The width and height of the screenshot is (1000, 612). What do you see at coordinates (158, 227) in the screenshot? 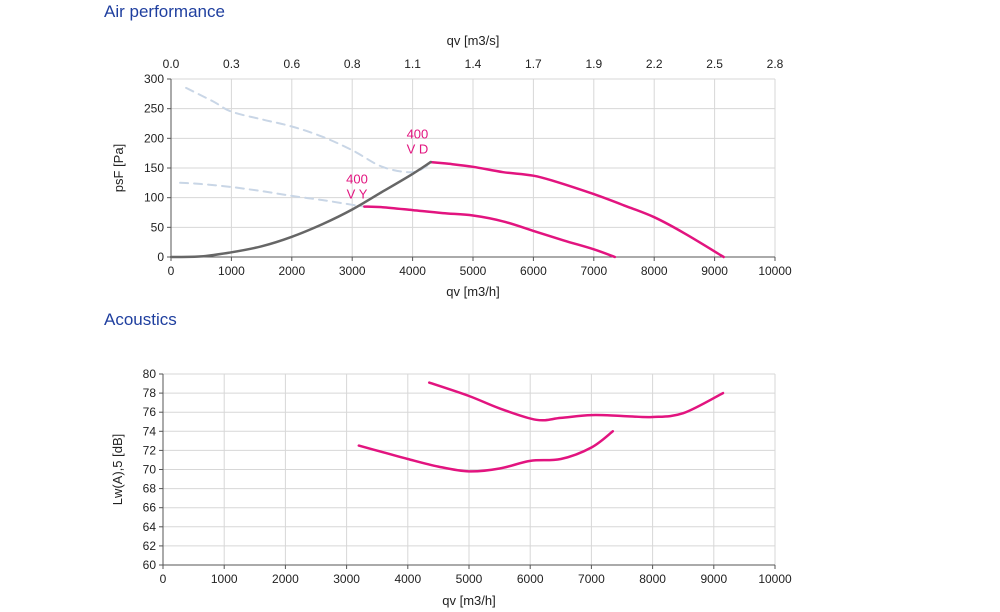
I see `y-tick-label: 50` at bounding box center [158, 227].